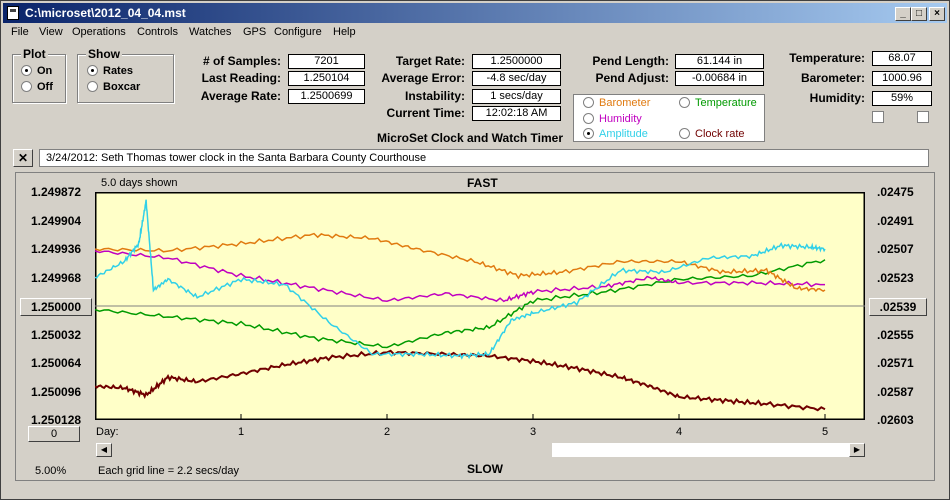  Describe the element at coordinates (919, 14) in the screenshot. I see `maximize-button: □` at that location.